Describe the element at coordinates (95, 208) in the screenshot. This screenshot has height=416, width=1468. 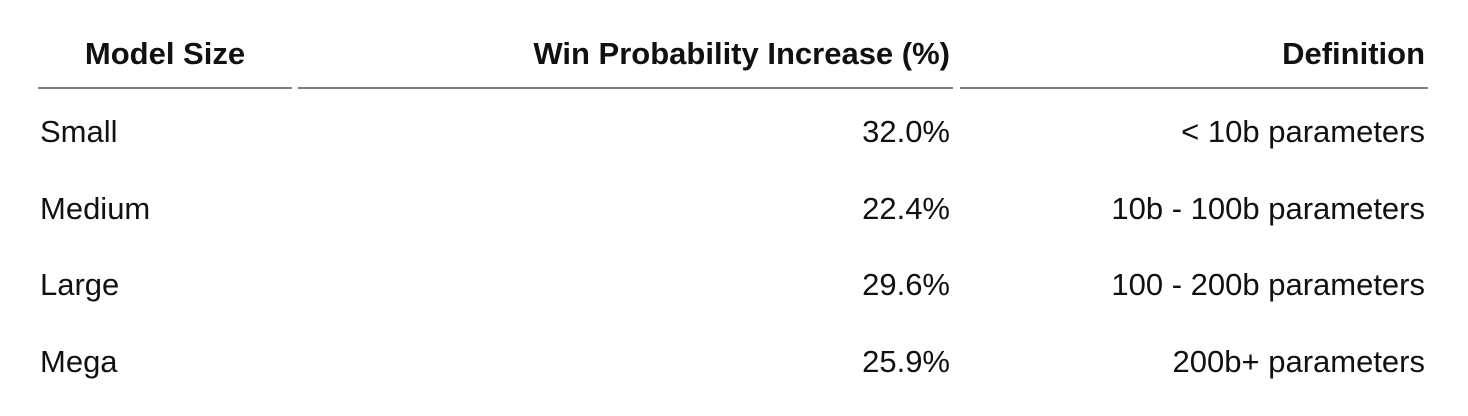
I see `table-cell: Medium` at that location.